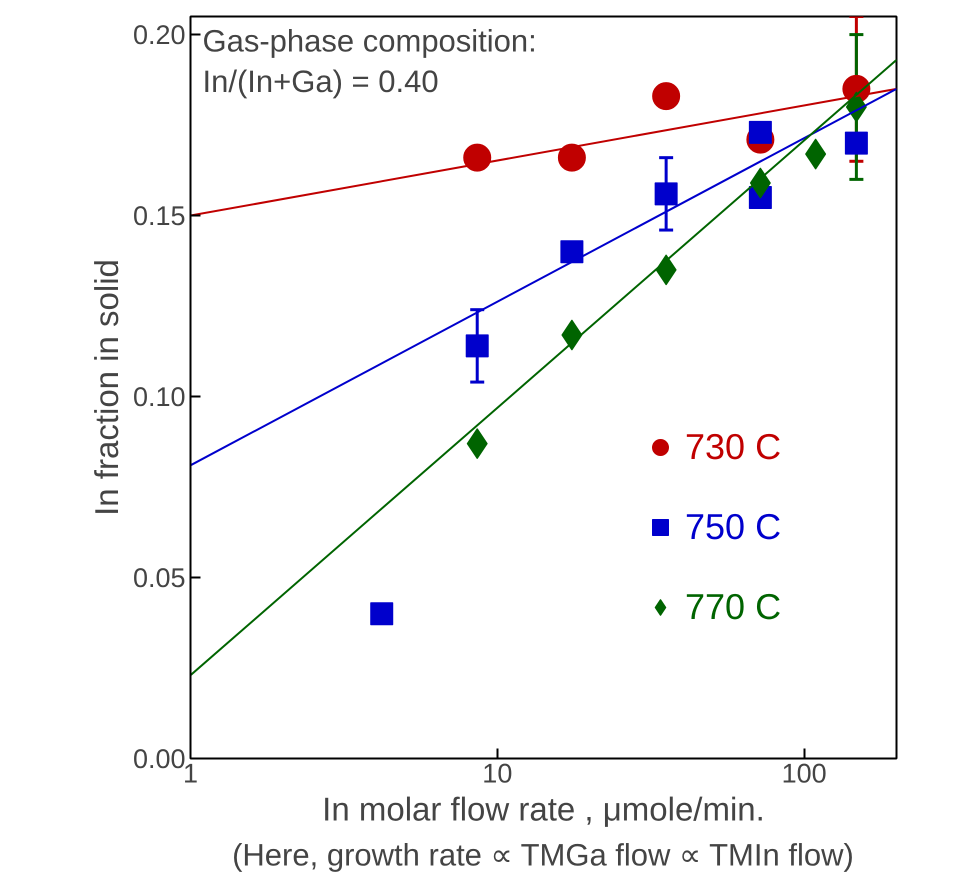  I want to click on y-tick-label: 0.05, so click(159, 578).